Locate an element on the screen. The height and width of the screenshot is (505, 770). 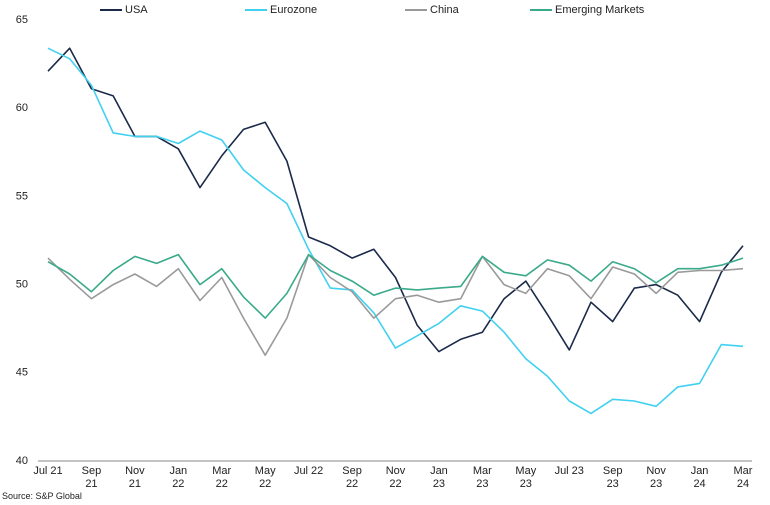
x-tick-label: Mar 24 is located at coordinates (743, 477).